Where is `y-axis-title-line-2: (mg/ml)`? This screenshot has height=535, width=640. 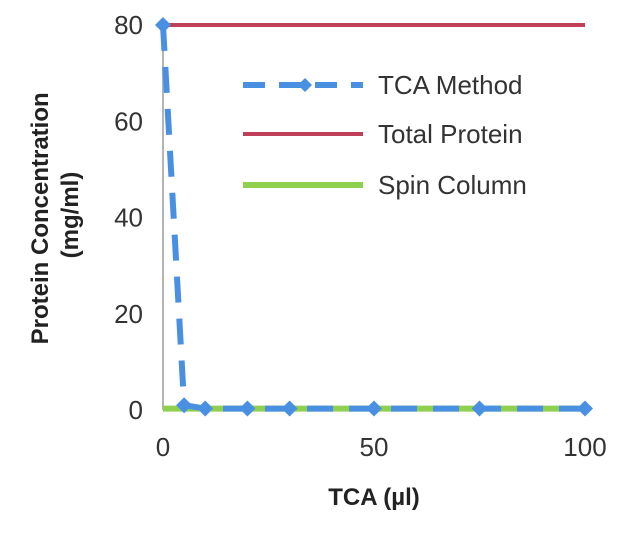
y-axis-title-line-2: (mg/ml) is located at coordinates (70, 215).